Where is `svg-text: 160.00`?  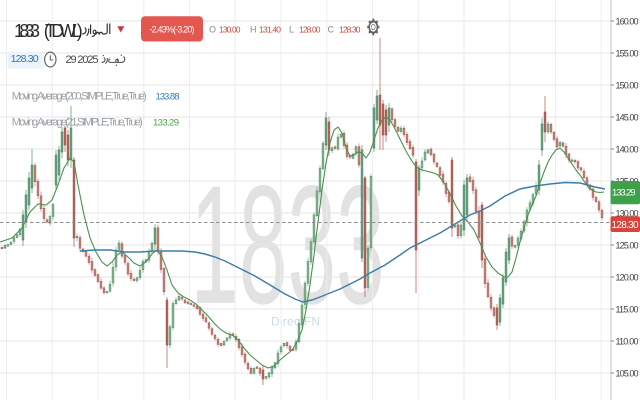
svg-text: 160.00 is located at coordinates (627, 21).